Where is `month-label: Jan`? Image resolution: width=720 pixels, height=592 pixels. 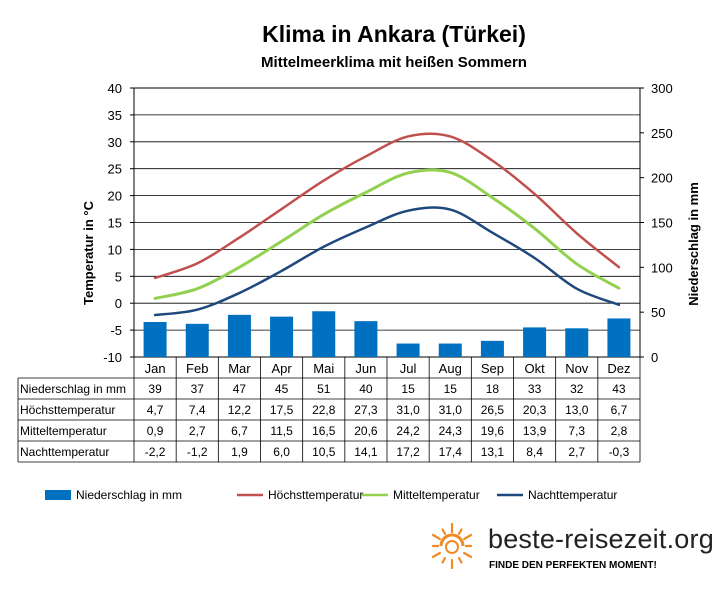
month-label: Jan is located at coordinates (155, 368).